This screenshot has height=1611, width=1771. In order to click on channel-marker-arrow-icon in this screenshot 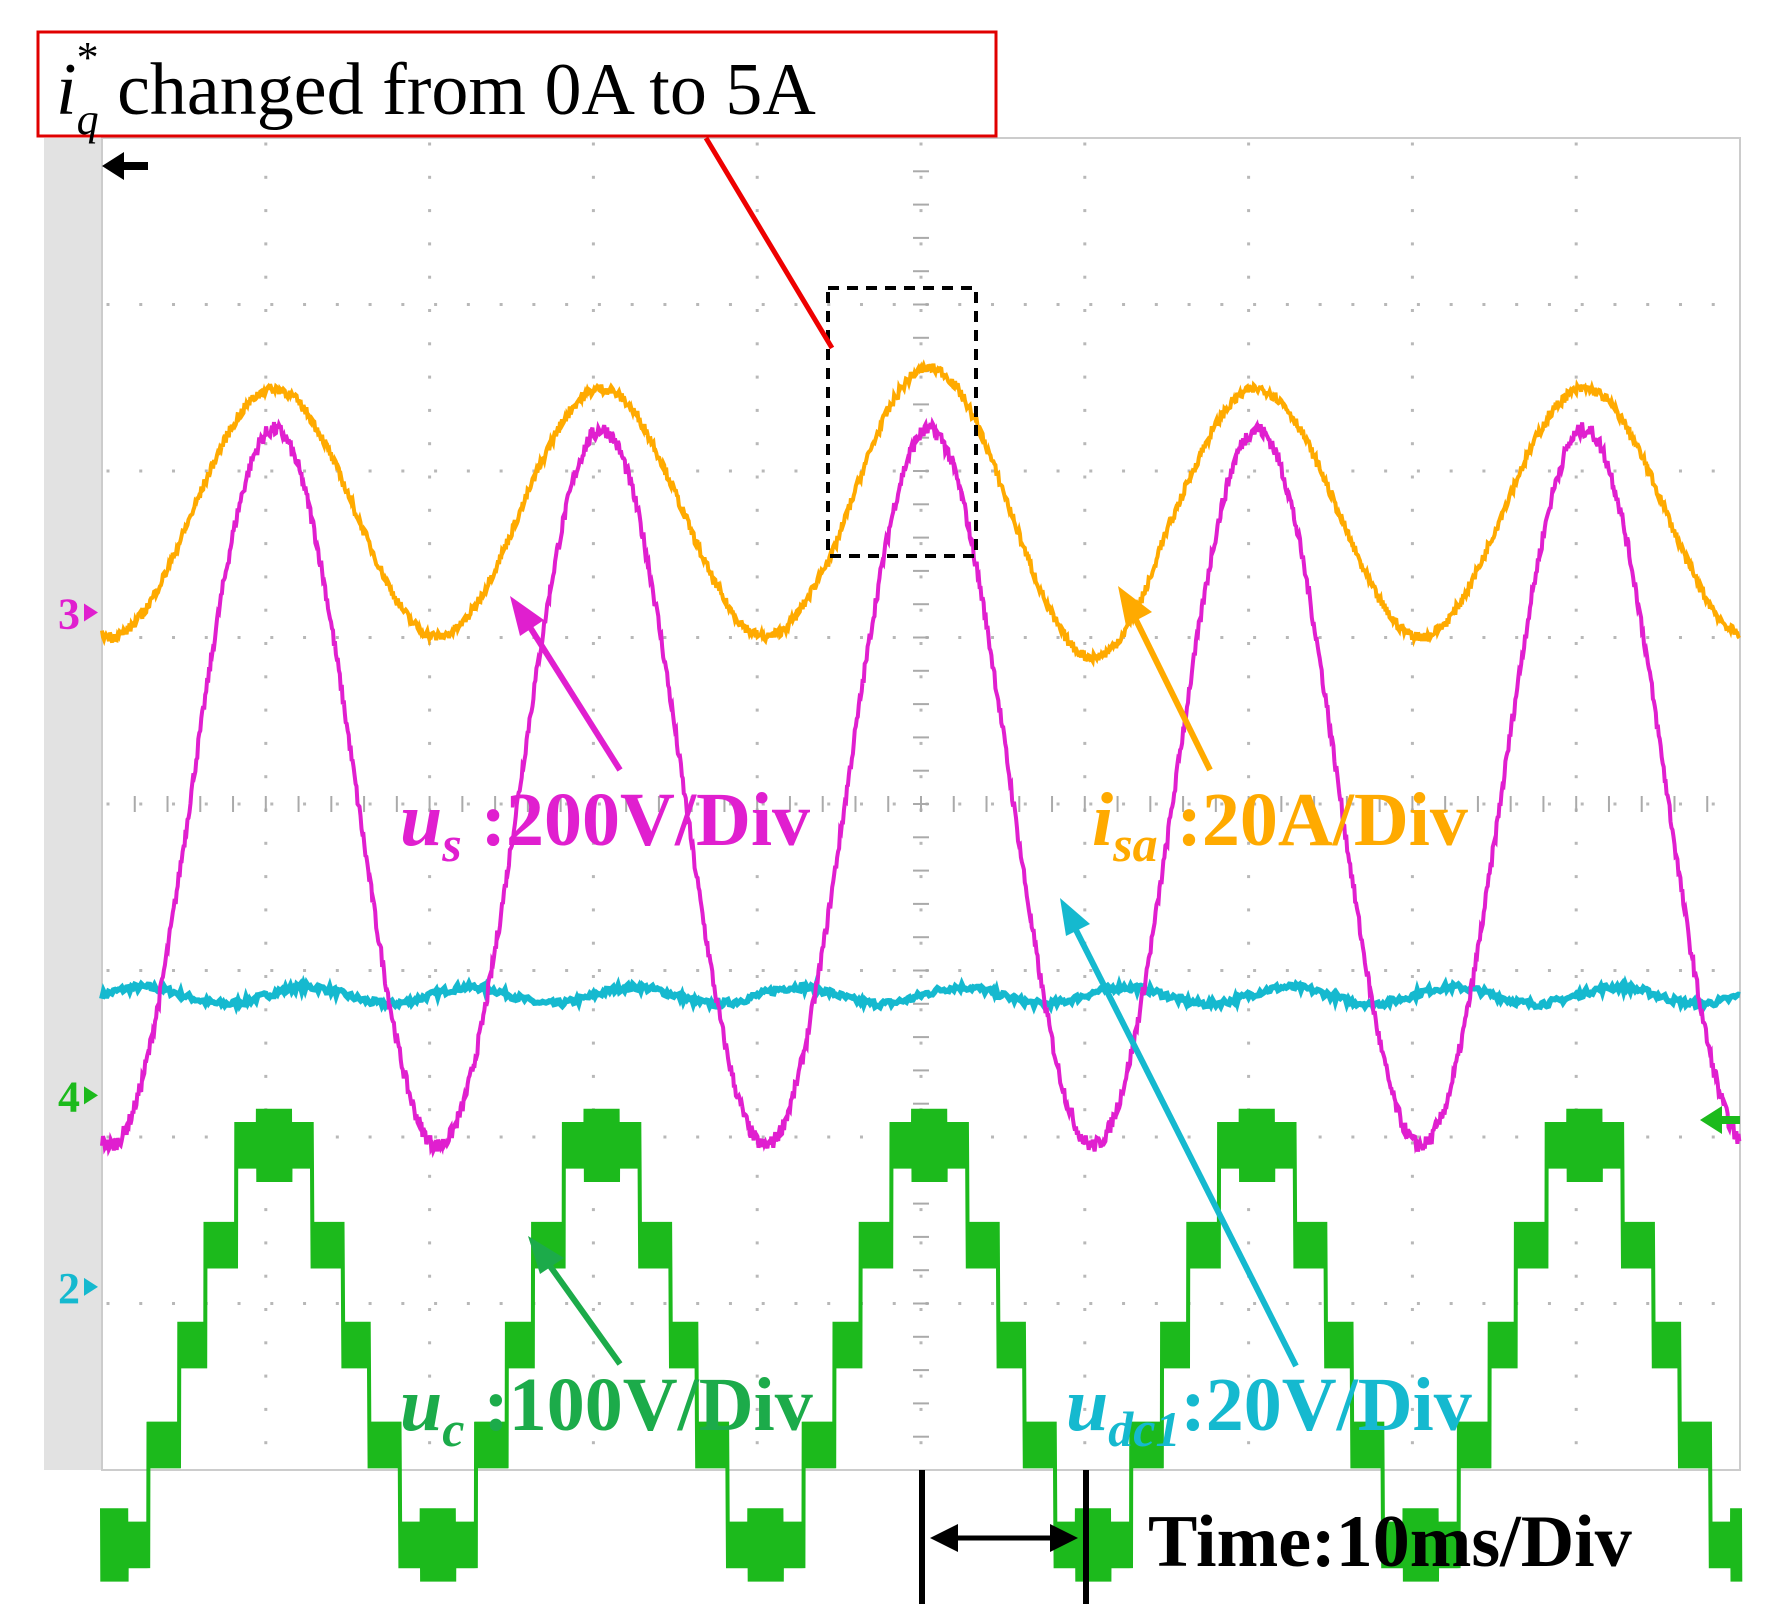, I will do `click(91, 1286)`.